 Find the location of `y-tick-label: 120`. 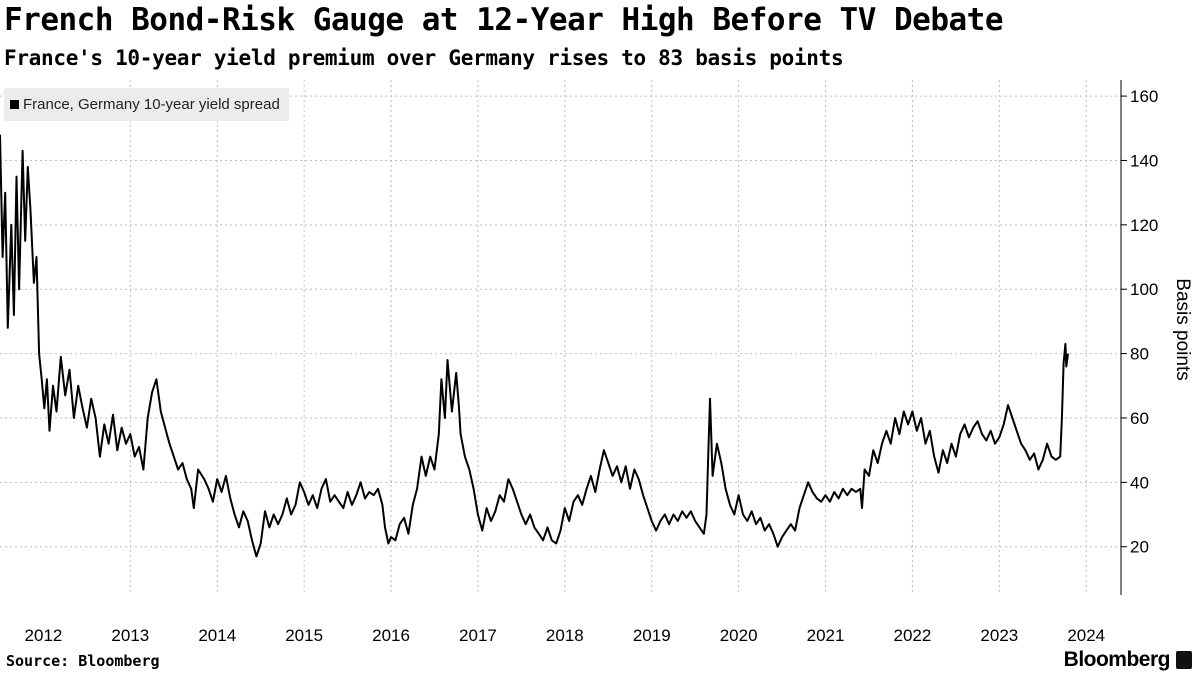

y-tick-label: 120 is located at coordinates (1144, 225).